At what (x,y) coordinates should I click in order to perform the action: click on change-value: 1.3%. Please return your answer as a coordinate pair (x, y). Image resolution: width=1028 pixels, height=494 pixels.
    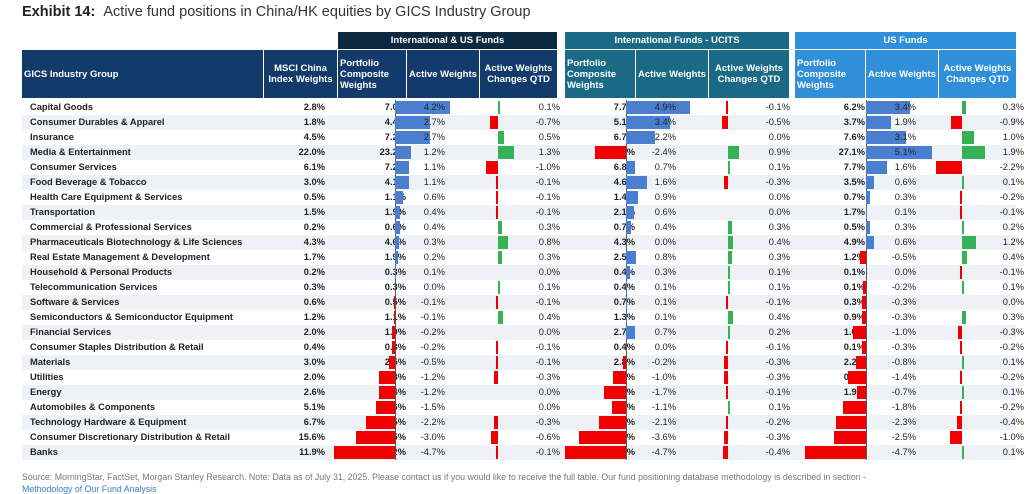
    Looking at the image, I should click on (549, 152).